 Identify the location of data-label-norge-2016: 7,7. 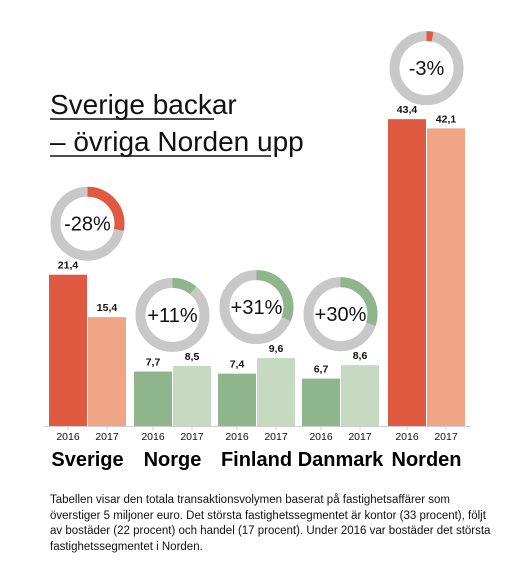
(153, 363).